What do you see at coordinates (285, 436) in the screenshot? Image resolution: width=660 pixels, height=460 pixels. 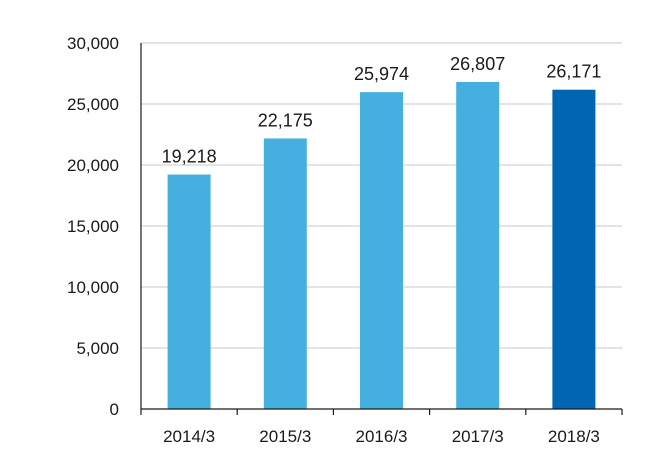 I see `x-tick-label: 2015/3` at bounding box center [285, 436].